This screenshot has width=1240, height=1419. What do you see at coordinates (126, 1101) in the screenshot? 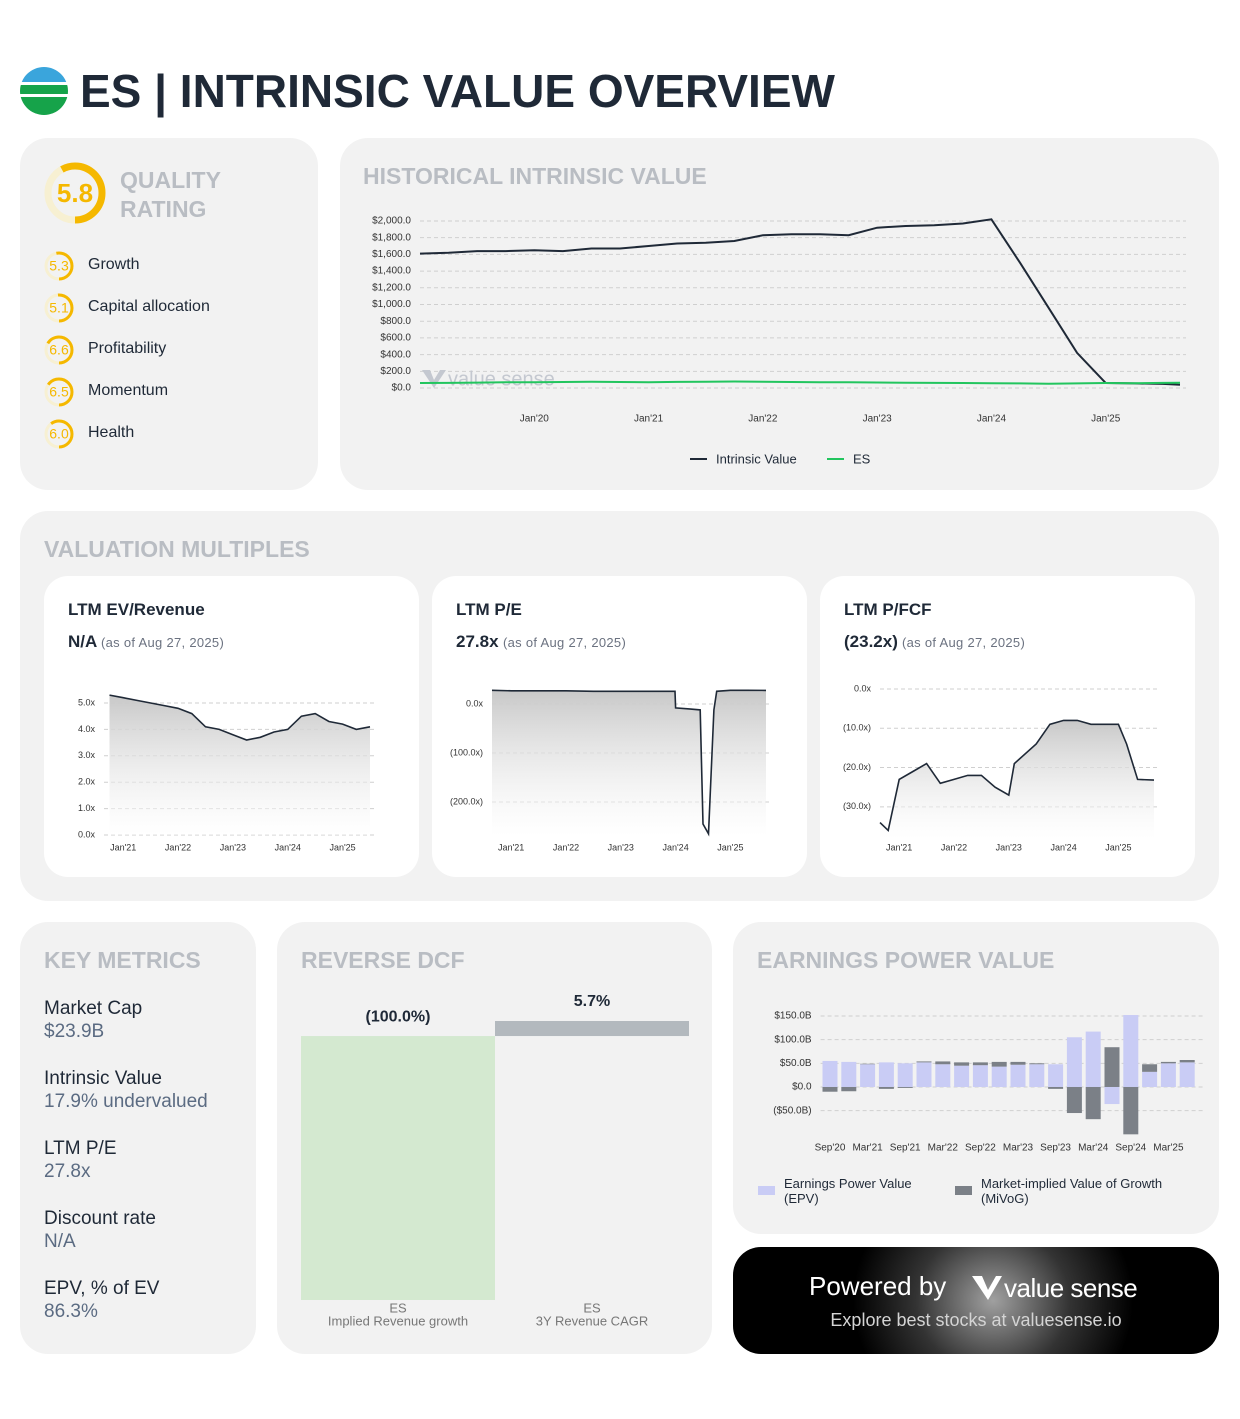
I see `metric-value: 17.9% undervalued` at bounding box center [126, 1101].